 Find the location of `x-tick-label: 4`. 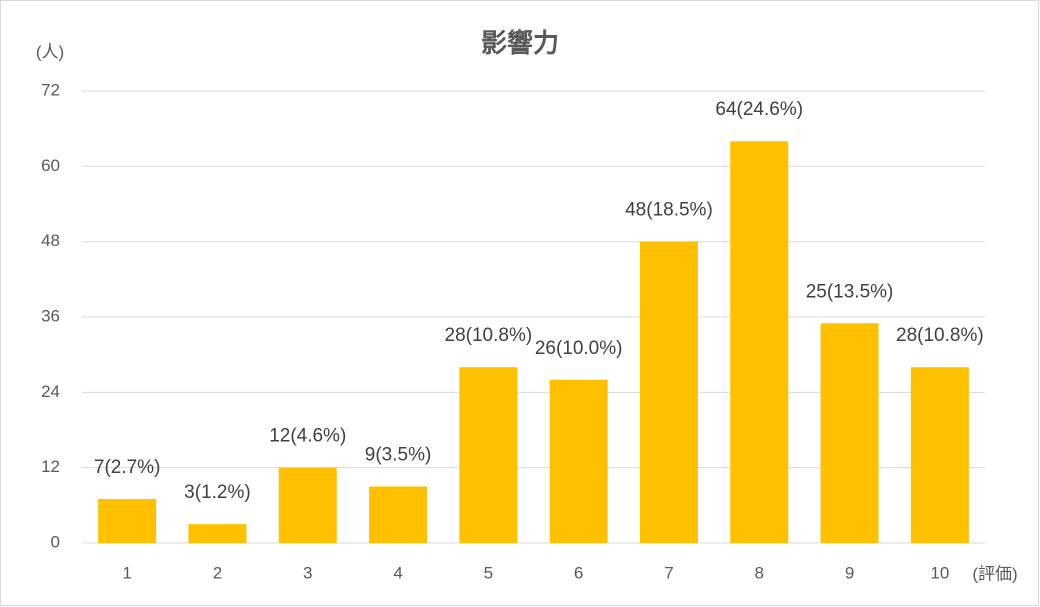

x-tick-label: 4 is located at coordinates (397, 572).